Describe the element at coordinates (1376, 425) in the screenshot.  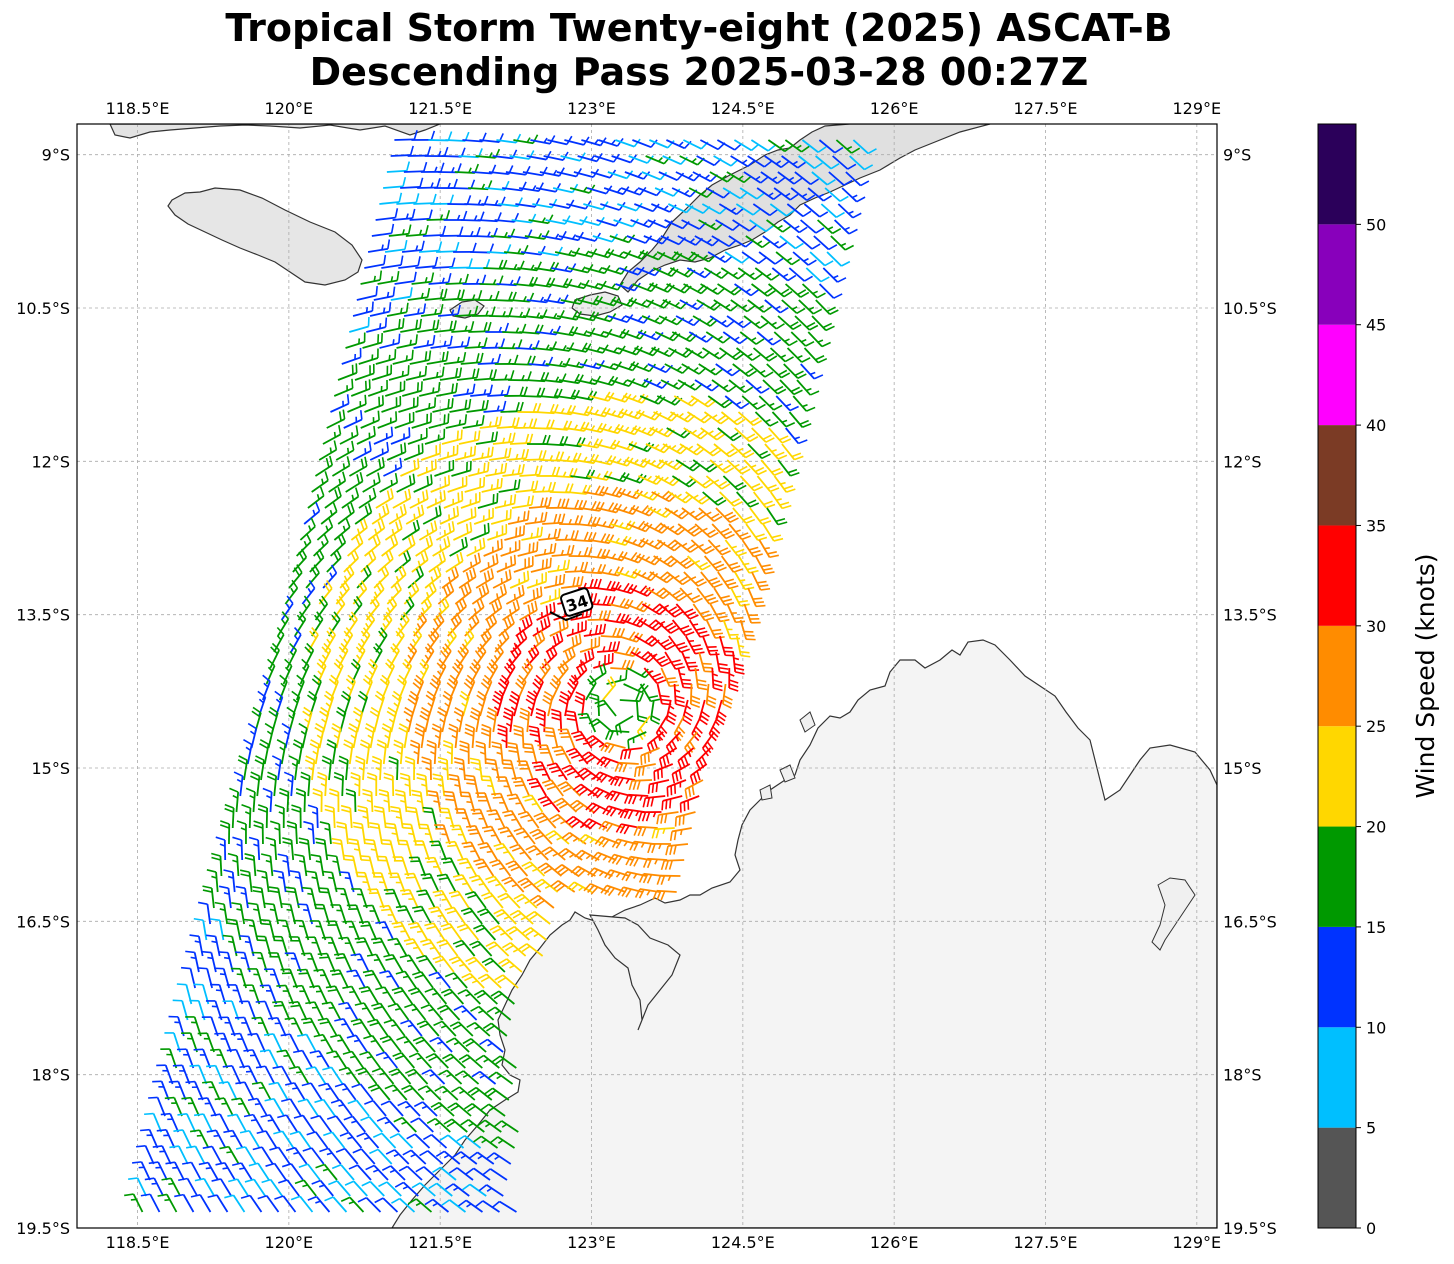
I see `colorbar-tick-label: 40` at that location.